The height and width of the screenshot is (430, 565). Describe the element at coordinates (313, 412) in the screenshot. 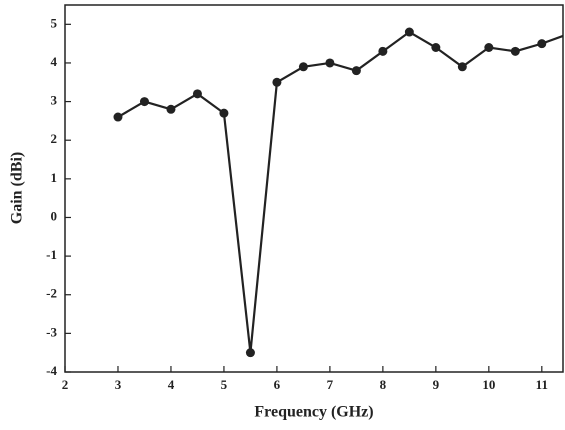

I see `x-axis-title: Frequency (GHz)` at that location.